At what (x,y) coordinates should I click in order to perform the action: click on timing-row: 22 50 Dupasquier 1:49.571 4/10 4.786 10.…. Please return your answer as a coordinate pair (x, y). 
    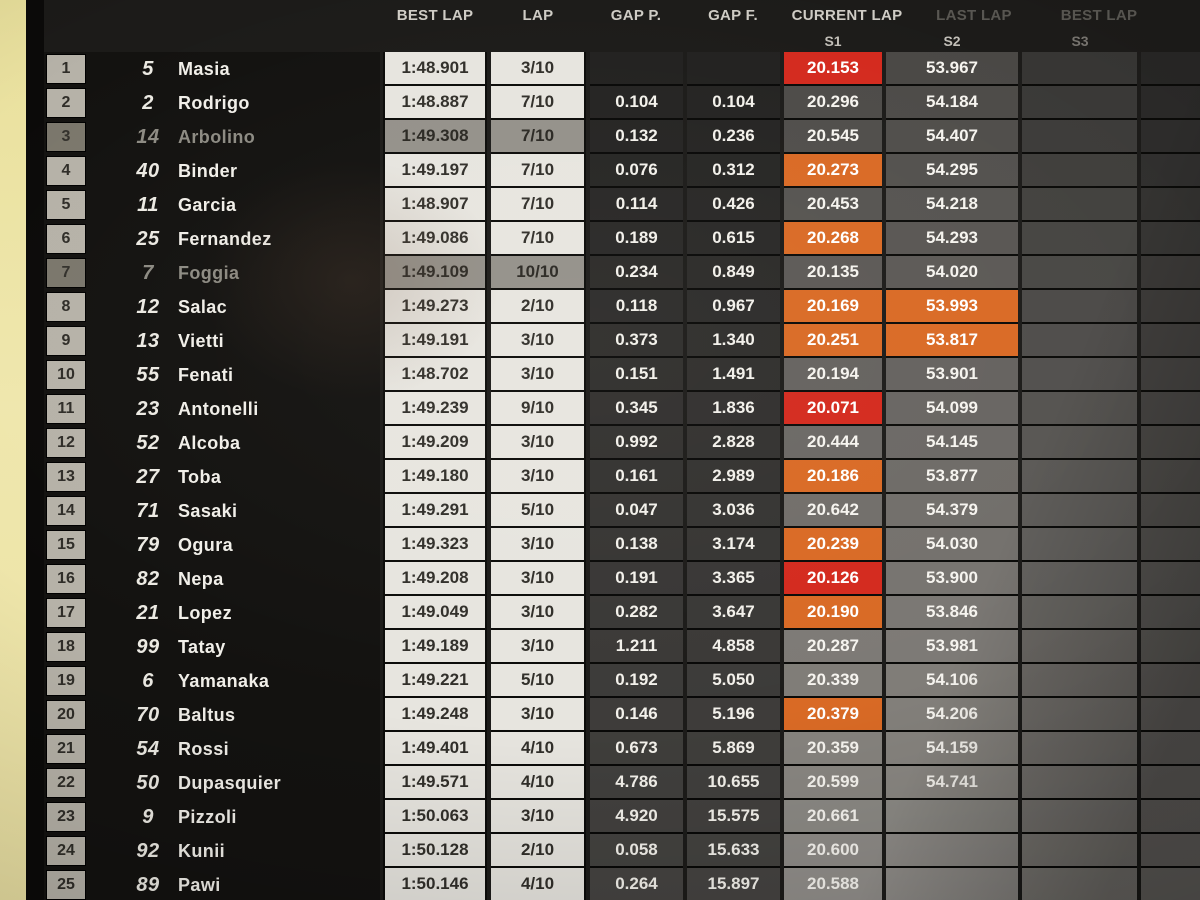
    Looking at the image, I should click on (622, 784).